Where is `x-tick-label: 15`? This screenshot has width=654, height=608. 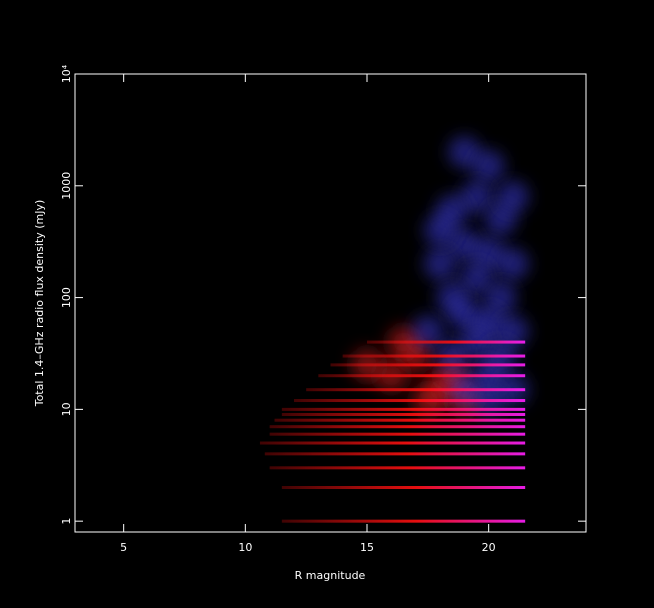
x-tick-label: 15 is located at coordinates (367, 547).